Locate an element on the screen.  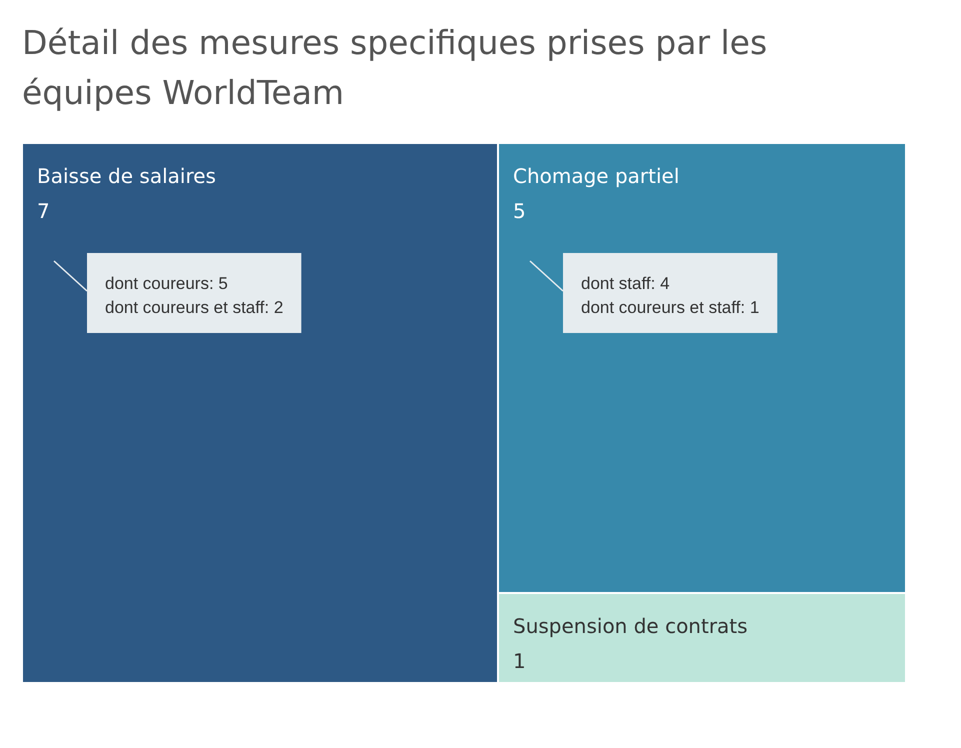
text: Détail des mesures specifiques prises par les équipes WorldTeam is located at coordinates (395, 68).